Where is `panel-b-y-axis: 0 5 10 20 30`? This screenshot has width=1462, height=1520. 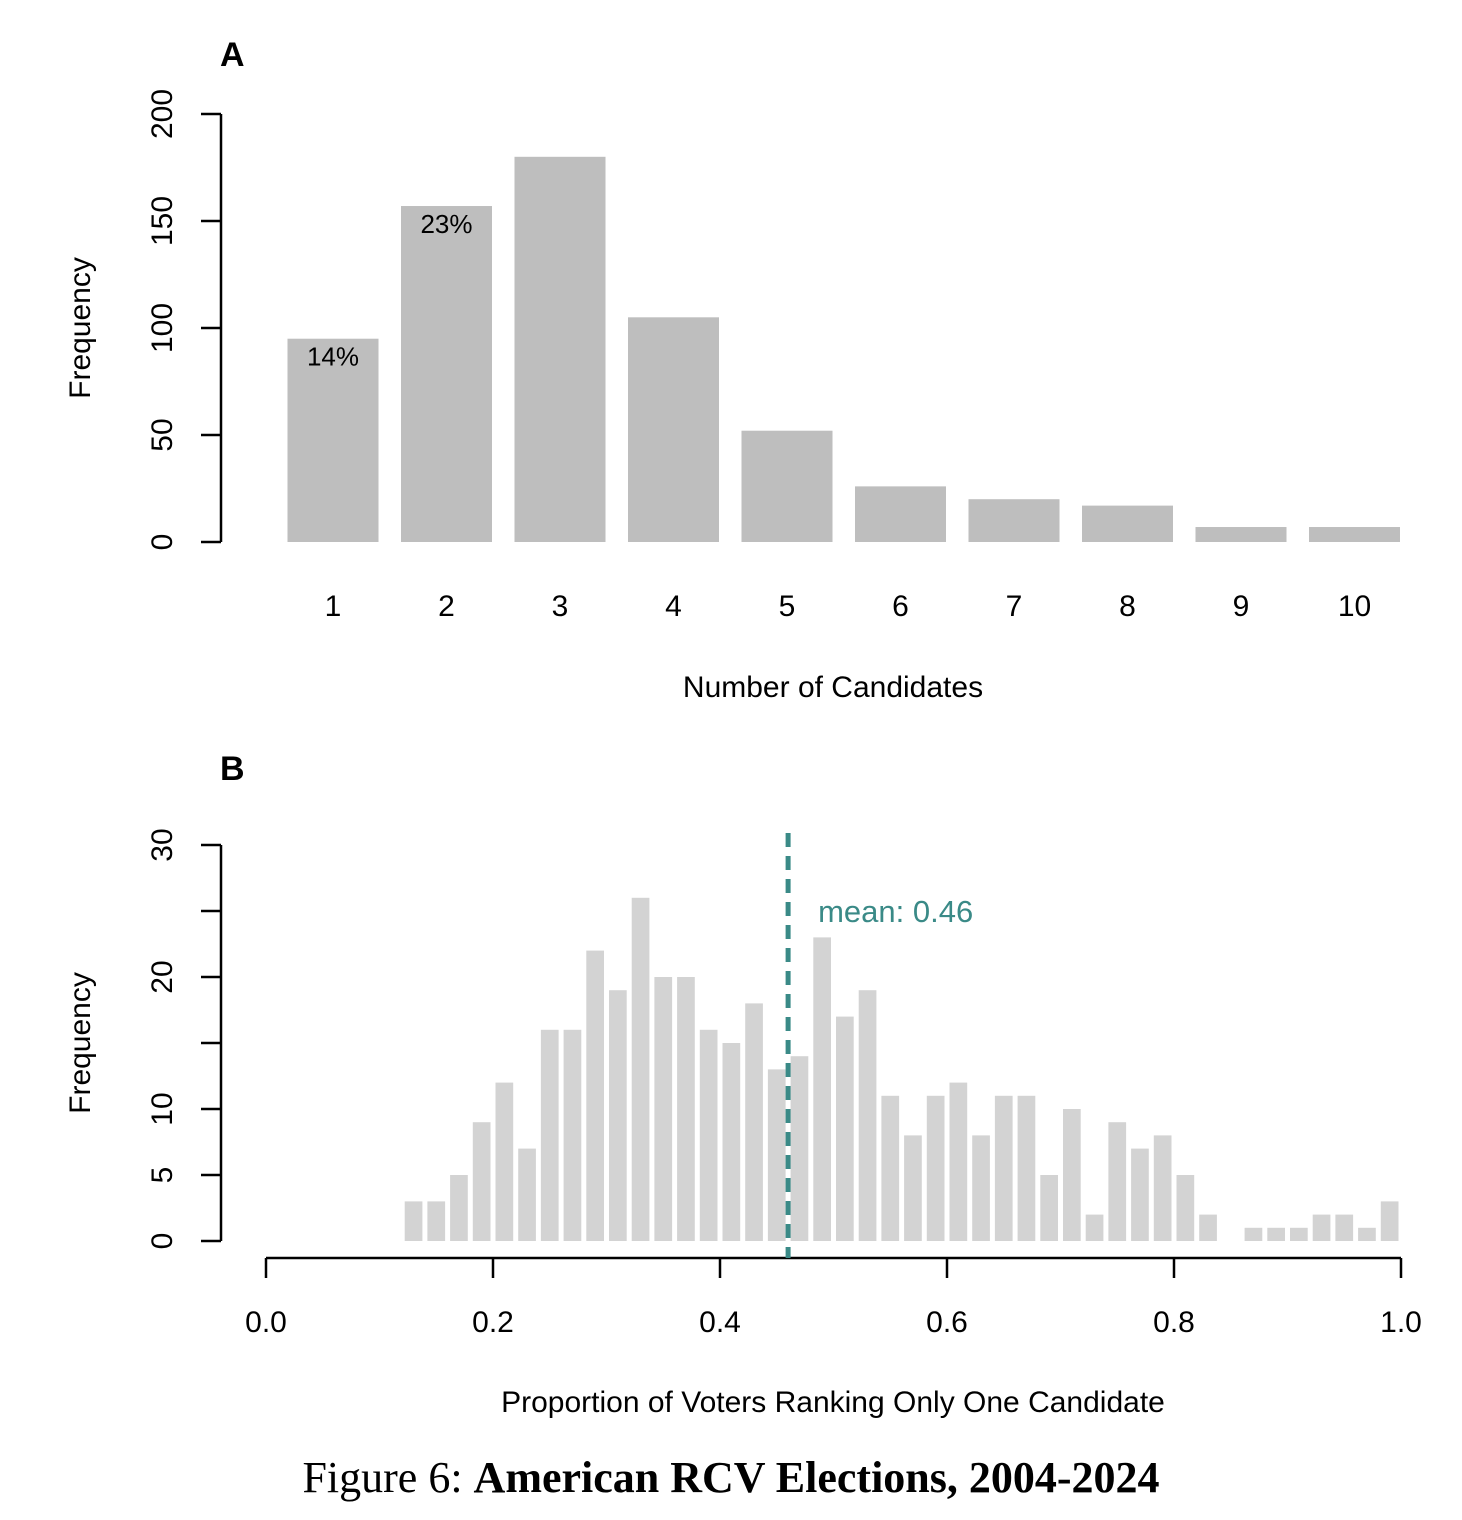
panel-b-y-axis: 0 5 10 20 30 is located at coordinates (184, 1039).